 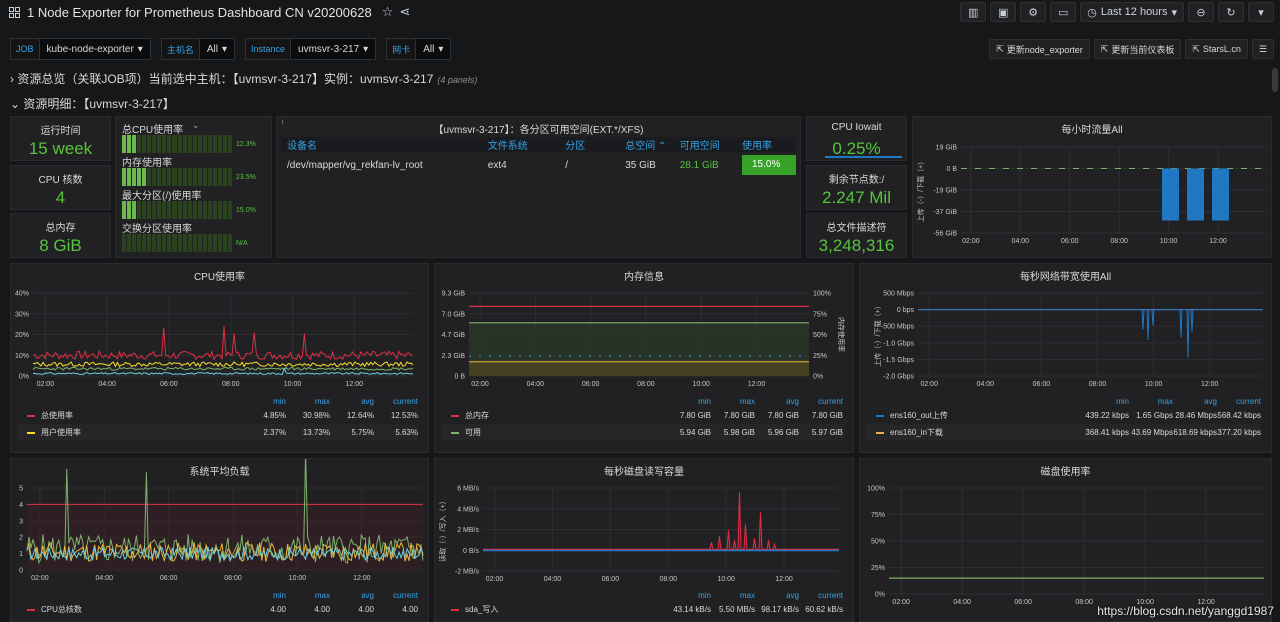 What do you see at coordinates (1063, 12) in the screenshot?
I see `tv-mode-button: ▭` at bounding box center [1063, 12].